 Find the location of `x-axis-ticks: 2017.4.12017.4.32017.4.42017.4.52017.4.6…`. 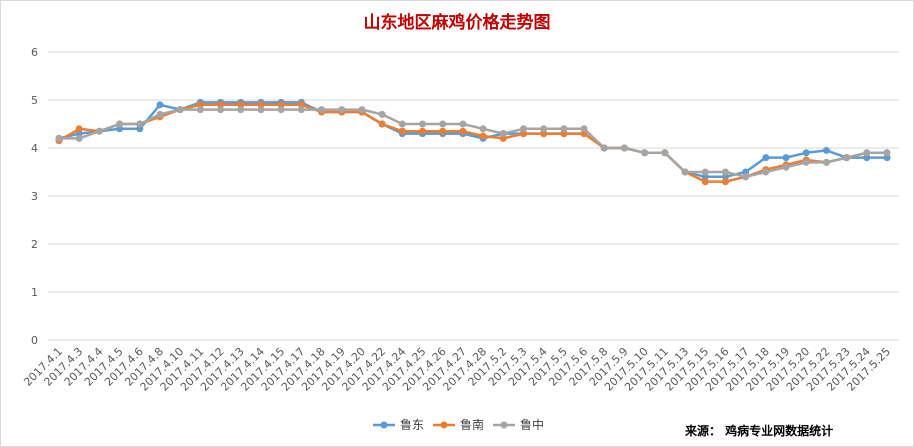

x-axis-ticks: 2017.4.12017.4.32017.4.42017.4.52017.4.6… is located at coordinates (457, 369).